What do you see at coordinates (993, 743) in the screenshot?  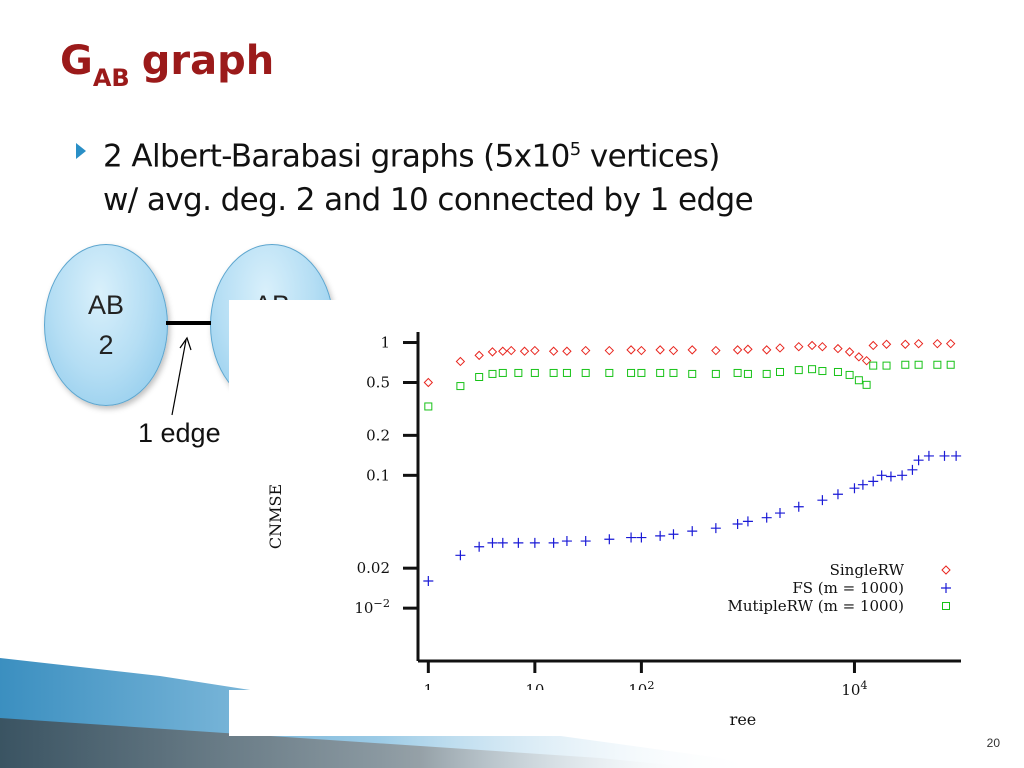 I see `page-number: 20` at bounding box center [993, 743].